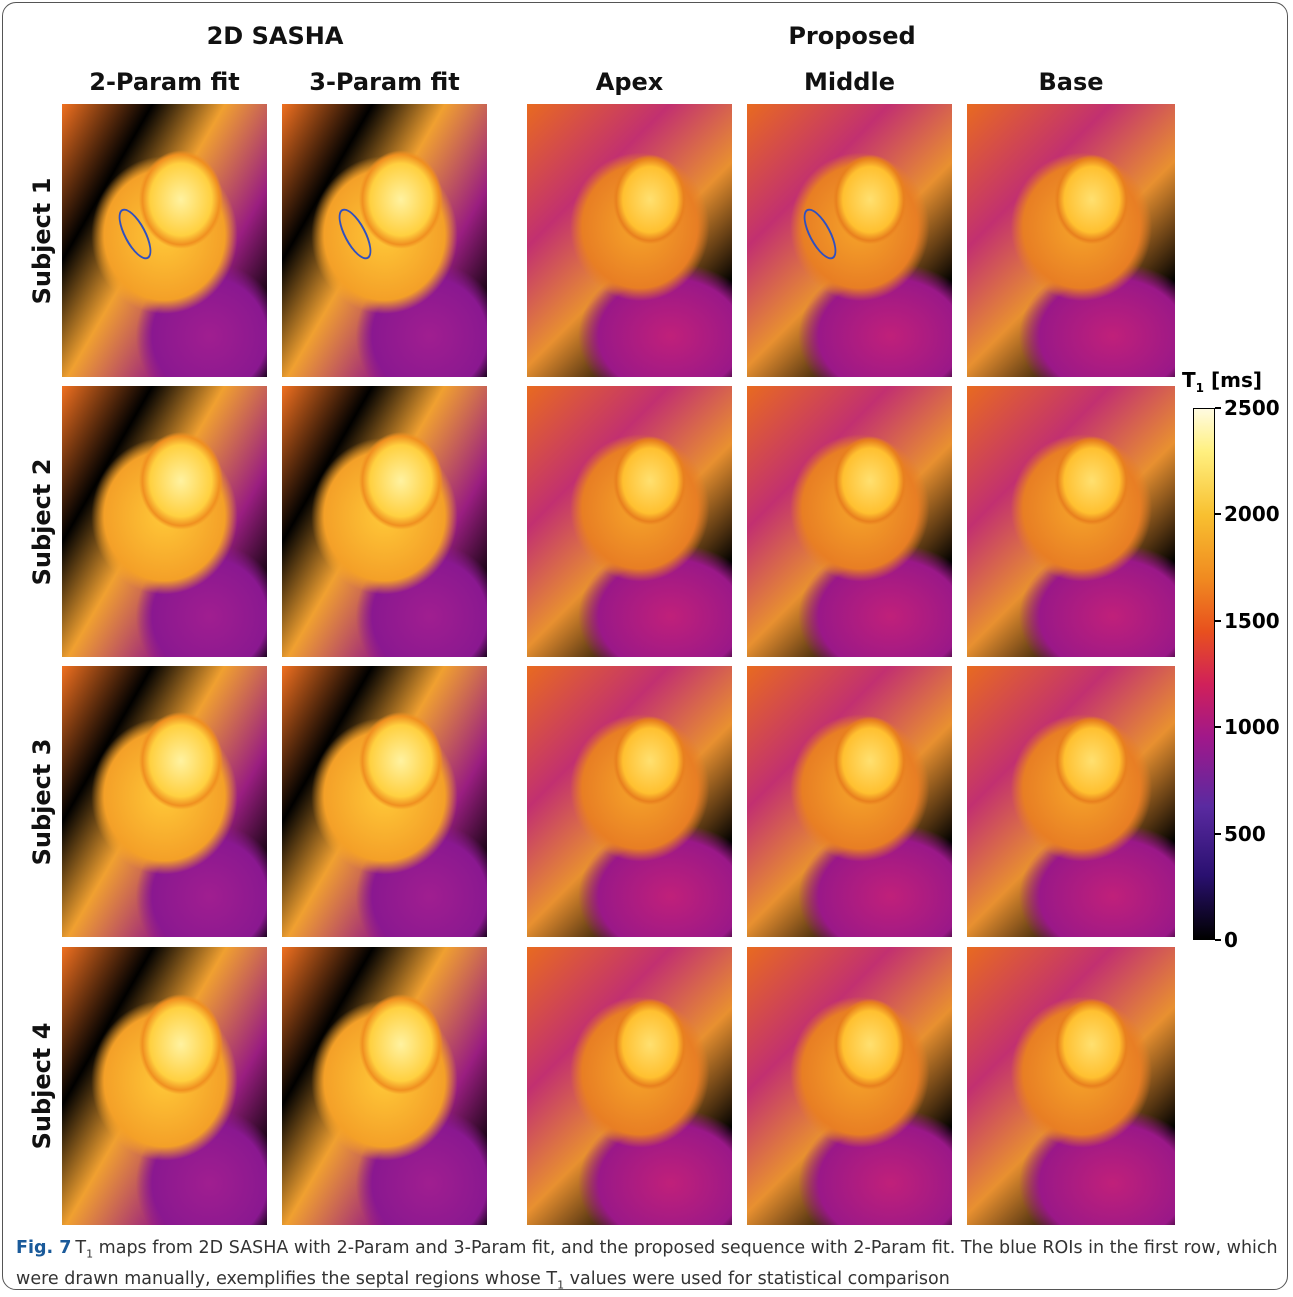 Image resolution: width=1293 pixels, height=1297 pixels. I want to click on group-header: Proposed, so click(852, 36).